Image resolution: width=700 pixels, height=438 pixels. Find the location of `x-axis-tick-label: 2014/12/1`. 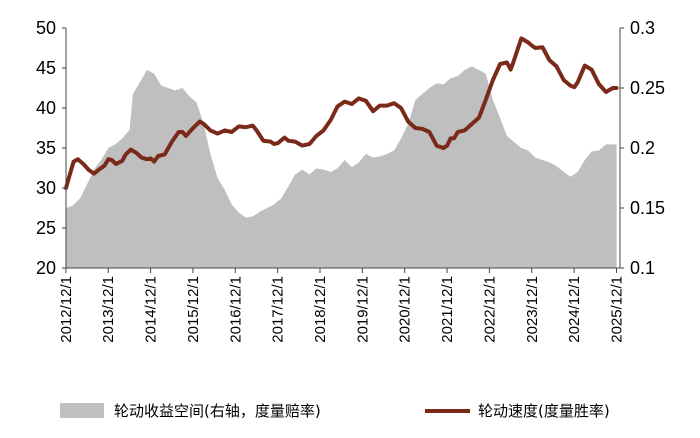

x-axis-tick-label: 2014/12/1 is located at coordinates (151, 309).